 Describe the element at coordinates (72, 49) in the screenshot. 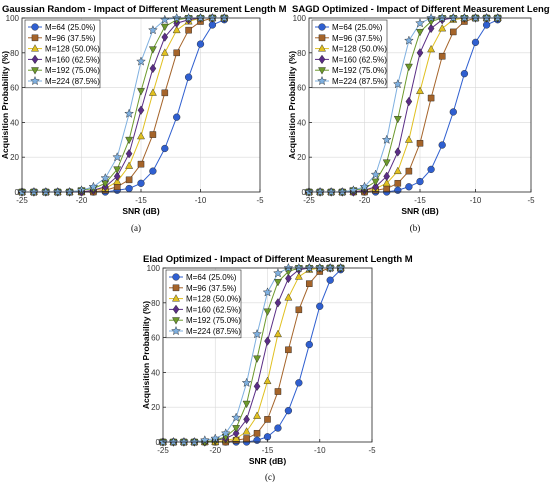

I see `legend-label: M=128 (50.0%)` at that location.